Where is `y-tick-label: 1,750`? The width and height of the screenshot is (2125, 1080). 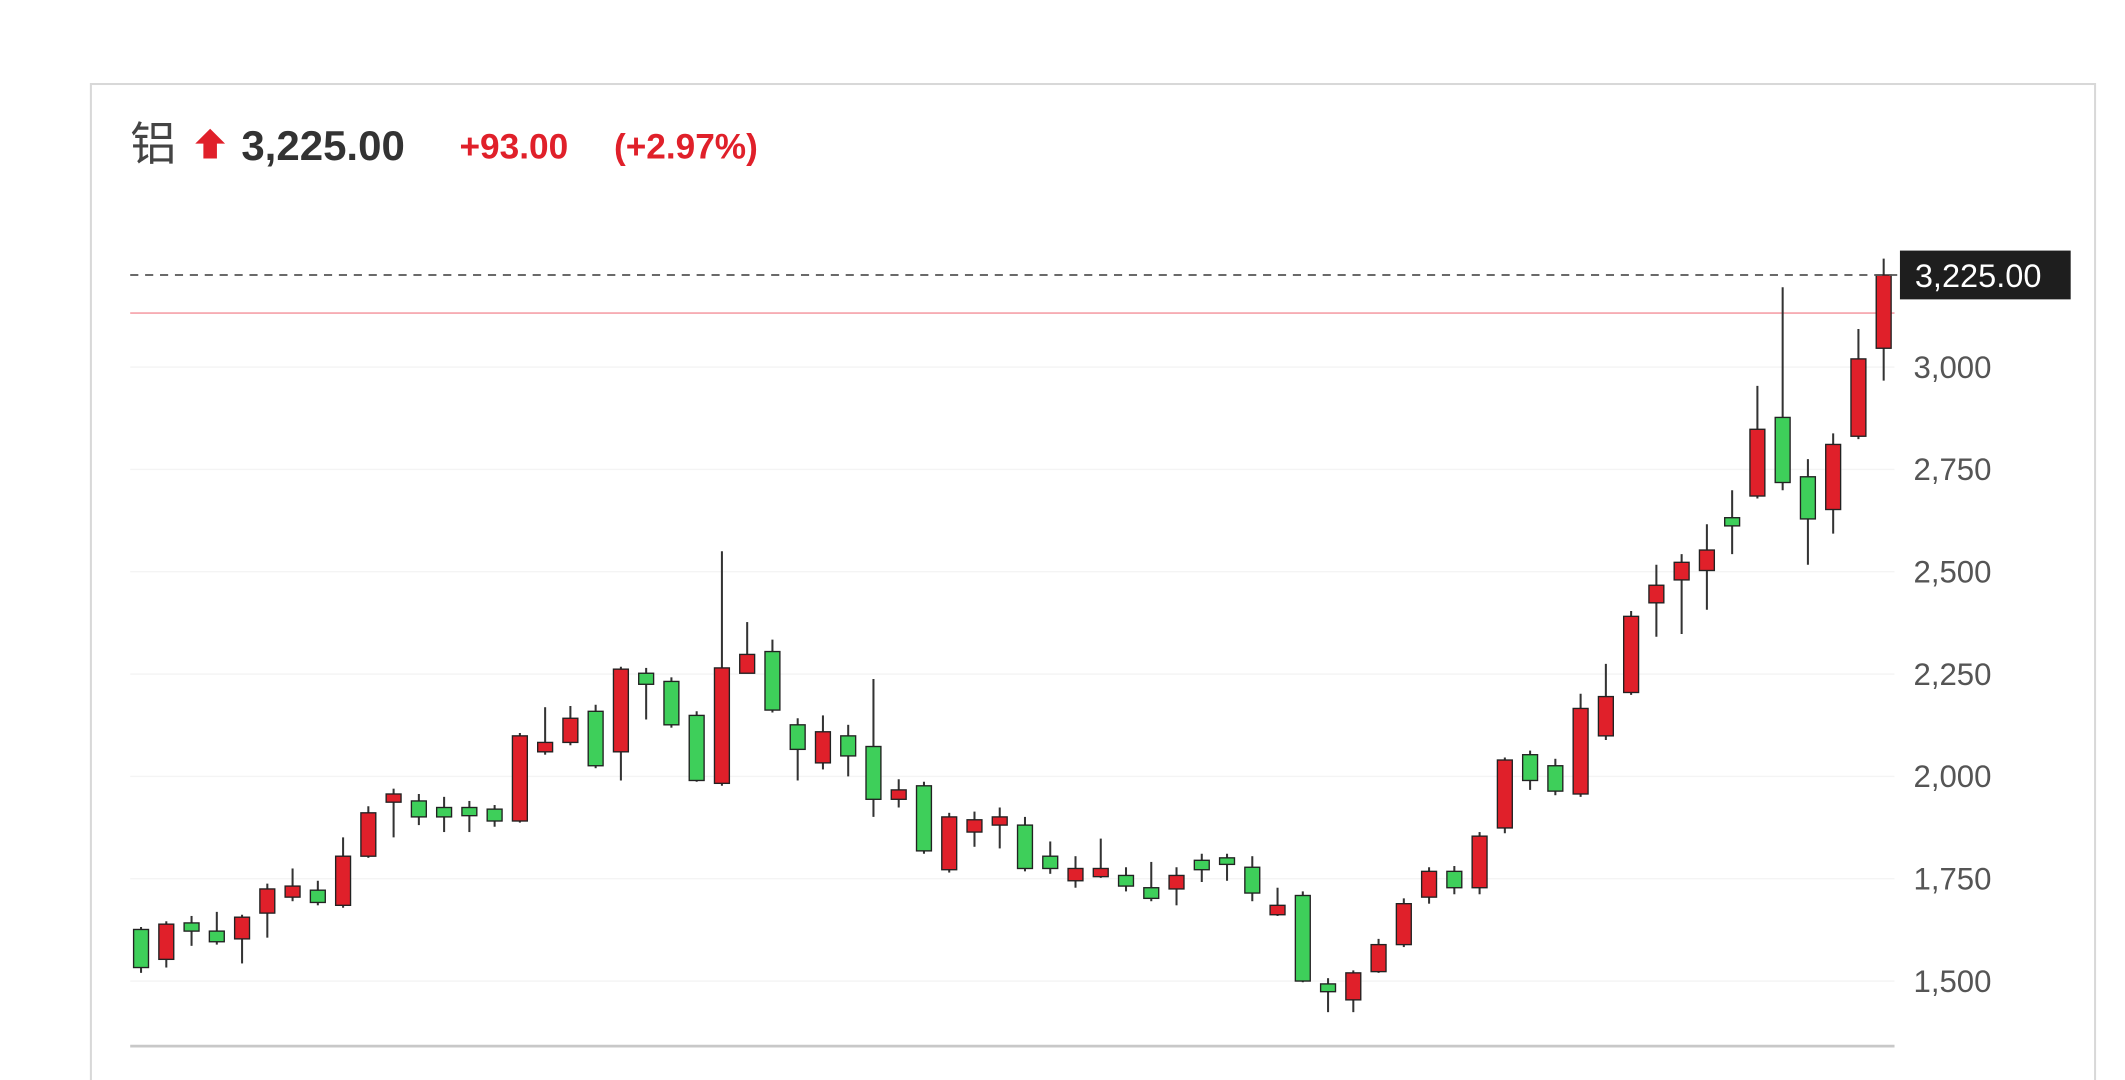
y-tick-label: 1,750 is located at coordinates (1952, 879).